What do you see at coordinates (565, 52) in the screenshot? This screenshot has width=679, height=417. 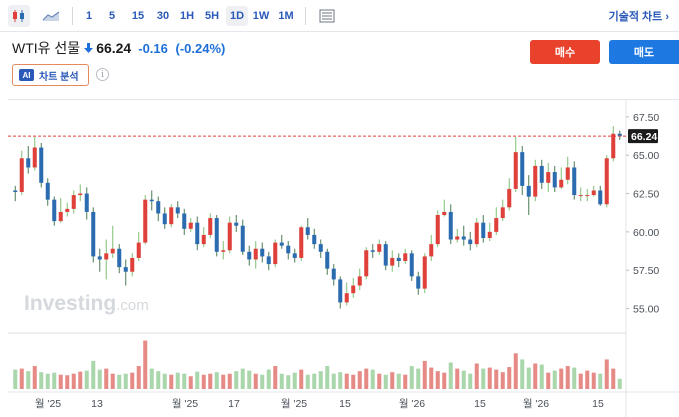 I see `buy-button: 매수` at bounding box center [565, 52].